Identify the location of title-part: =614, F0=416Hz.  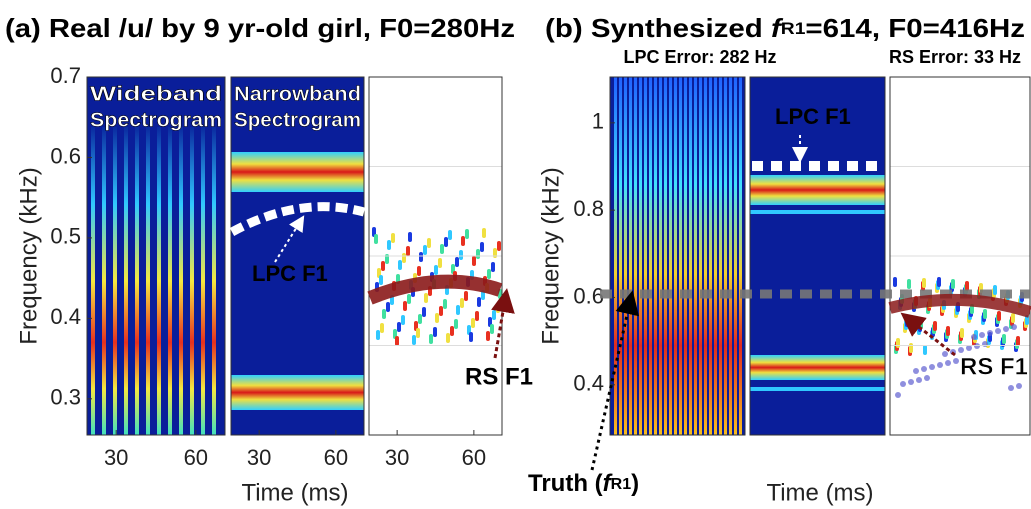
(915, 28).